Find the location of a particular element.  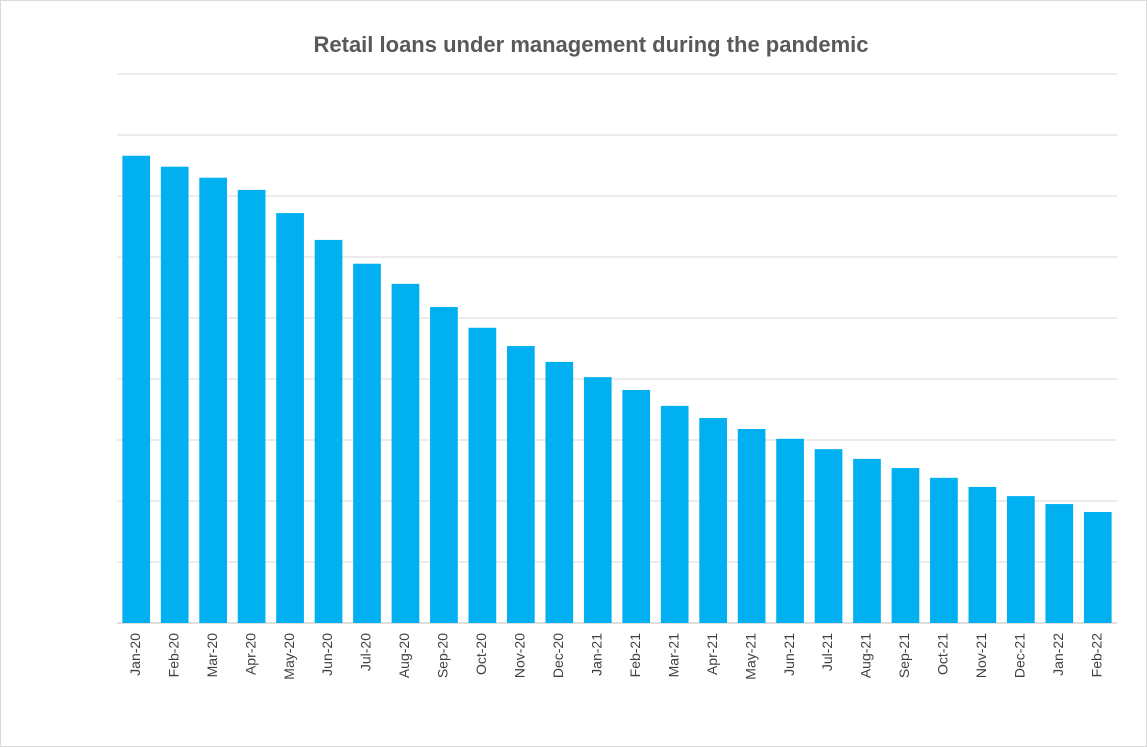

x-tick-label: Apr-20 is located at coordinates (250, 654).